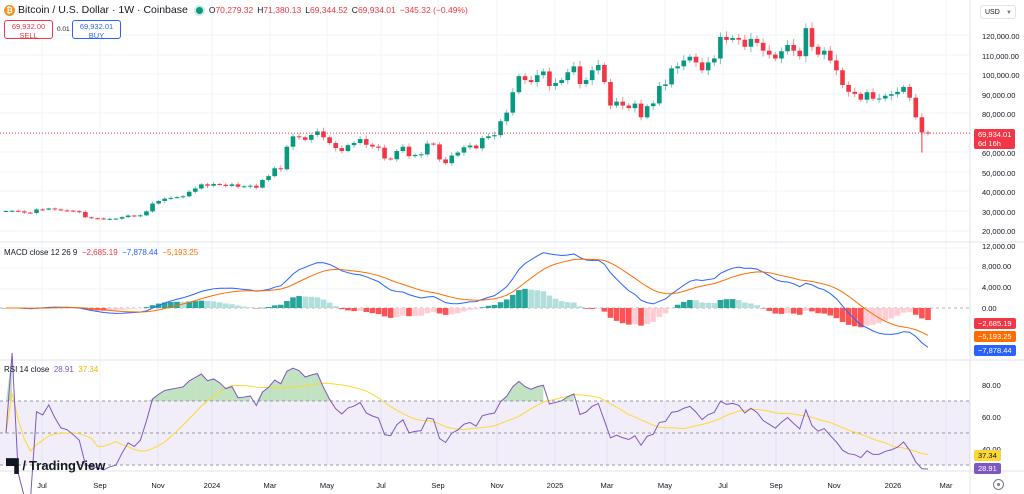 This screenshot has width=1024, height=494. Describe the element at coordinates (67, 465) in the screenshot. I see `tradingview-logo-text: TradingView` at that location.